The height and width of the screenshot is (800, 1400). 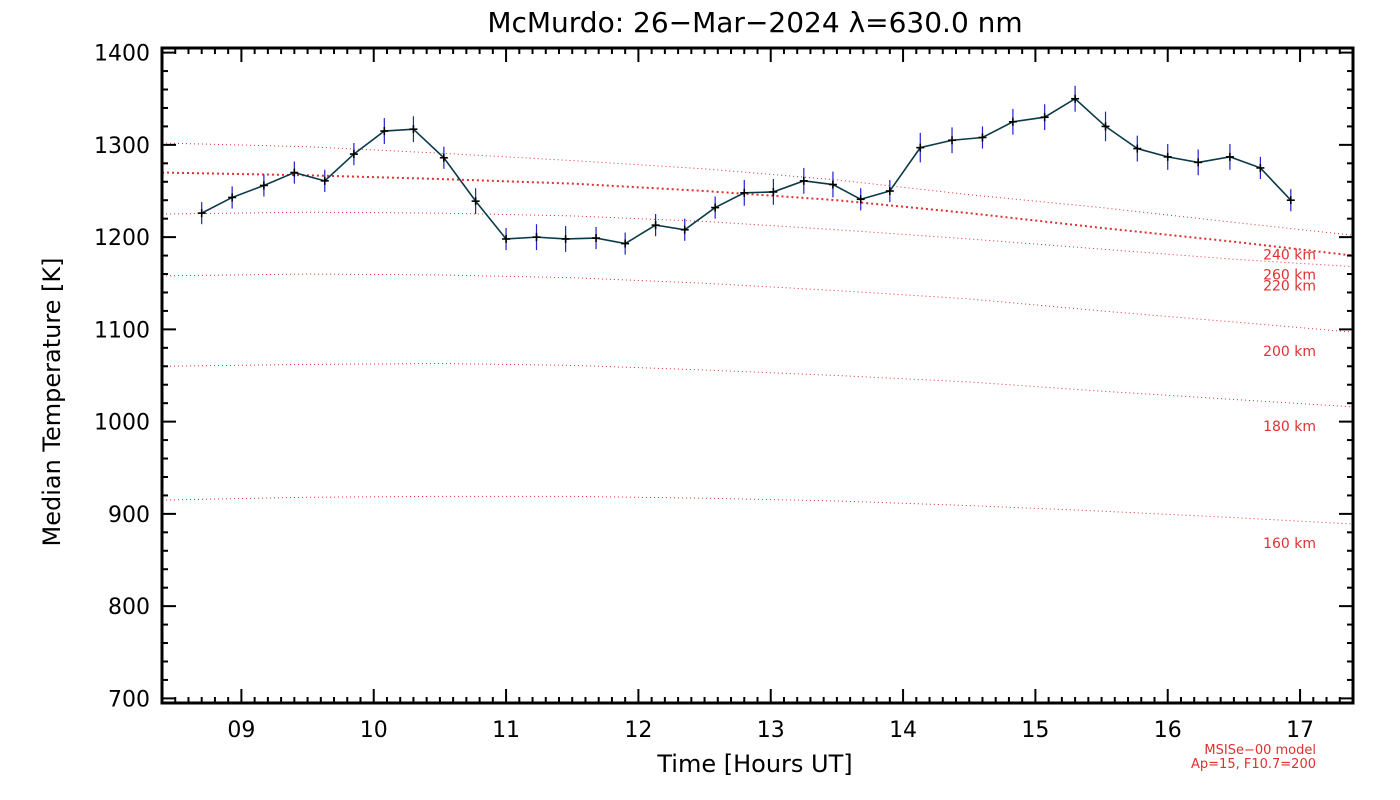 What do you see at coordinates (241, 730) in the screenshot?
I see `x-tick-label: 09` at bounding box center [241, 730].